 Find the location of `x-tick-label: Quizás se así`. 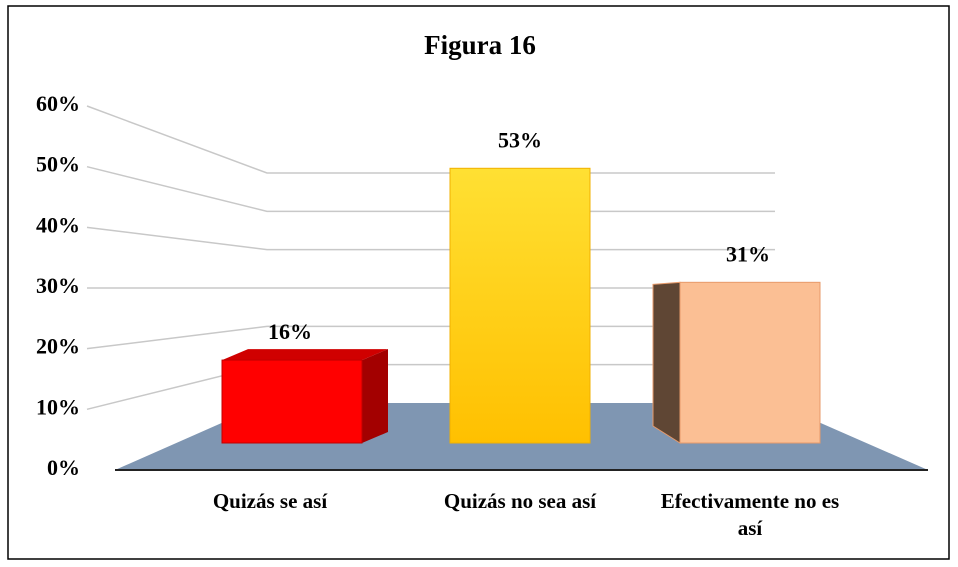

x-tick-label: Quizás se así is located at coordinates (271, 501).